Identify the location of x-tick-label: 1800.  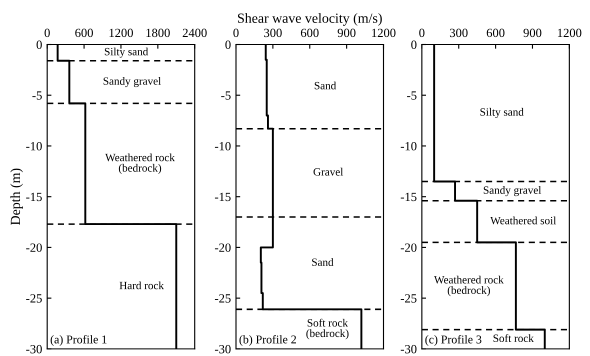
(158, 33).